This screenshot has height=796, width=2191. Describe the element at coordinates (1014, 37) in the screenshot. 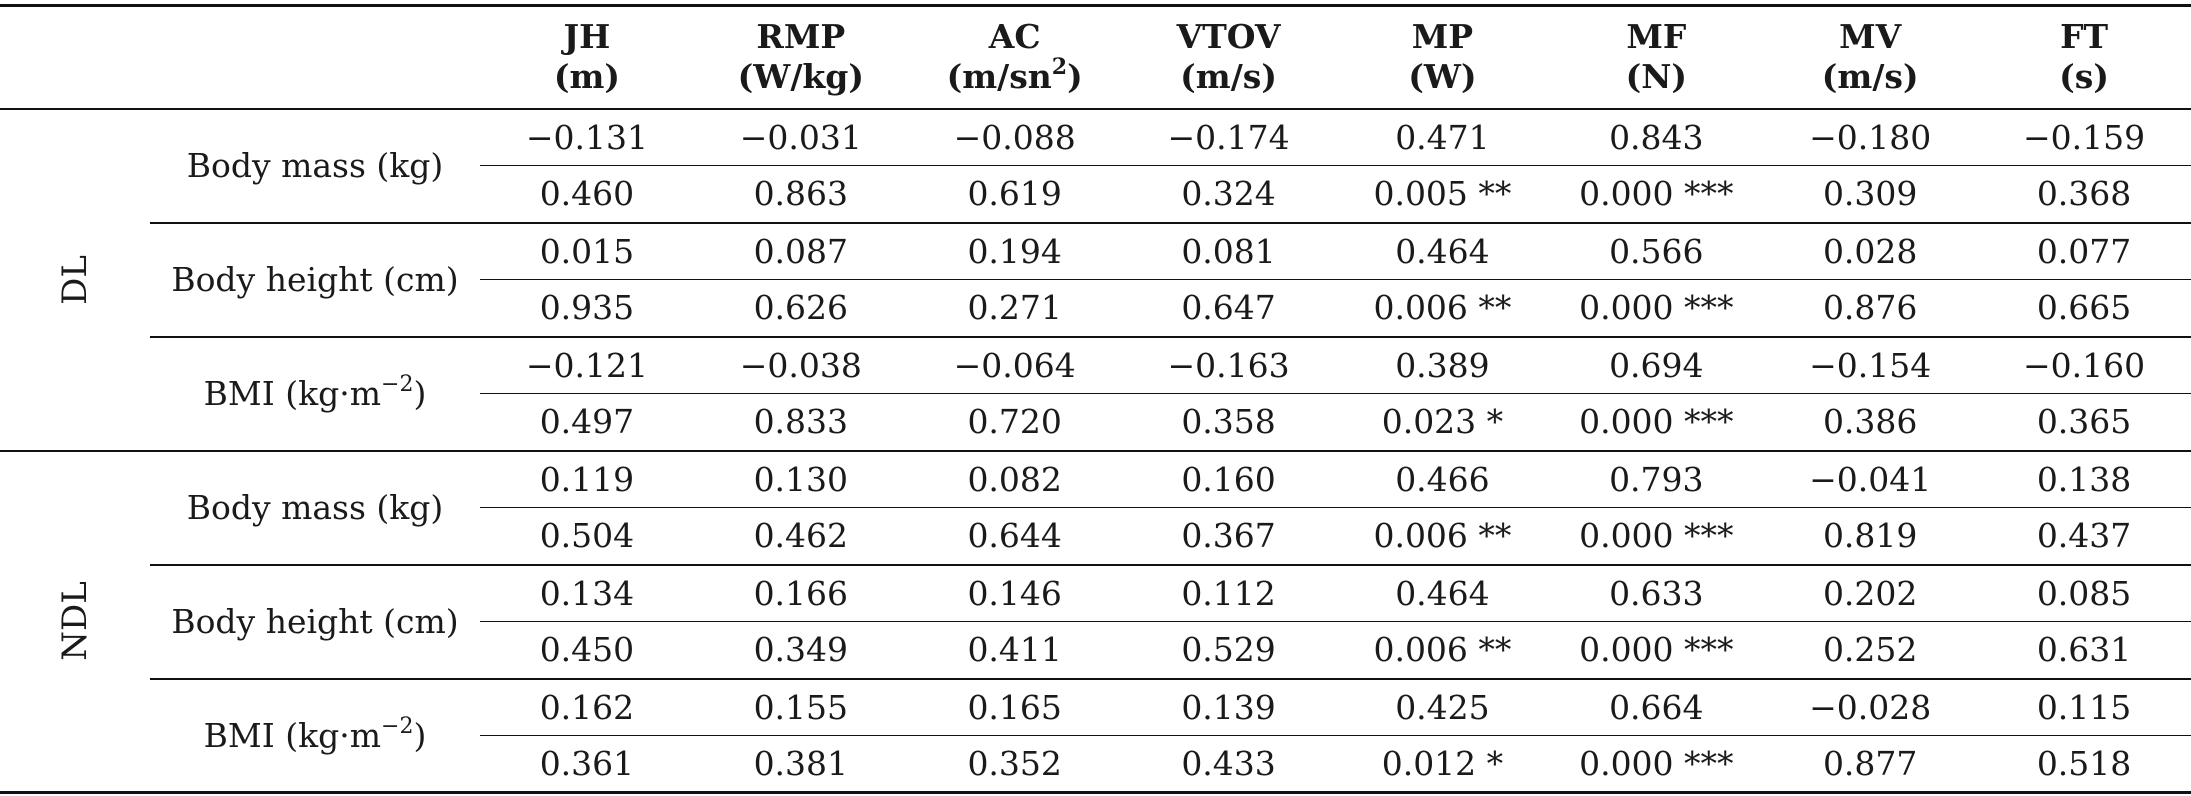

I see `column-name: AC` at that location.